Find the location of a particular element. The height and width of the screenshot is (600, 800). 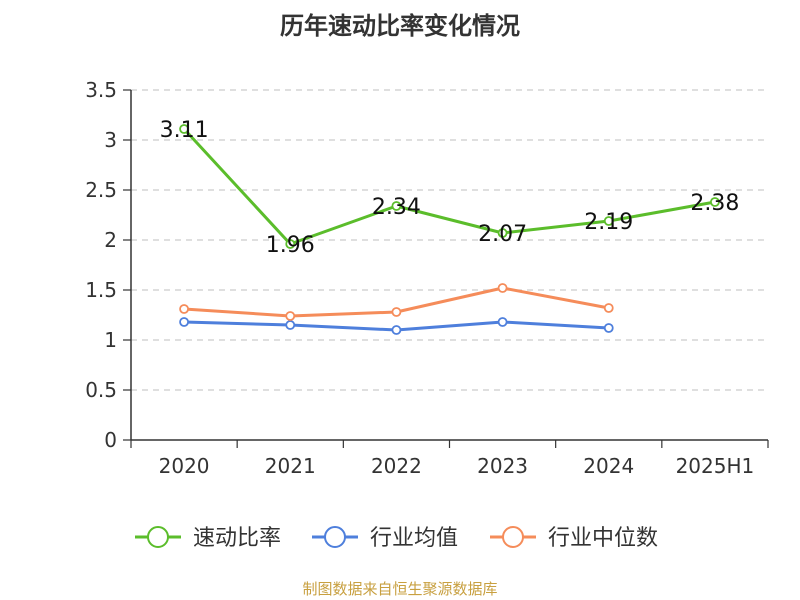

legend-label: 速动比率 is located at coordinates (237, 538).